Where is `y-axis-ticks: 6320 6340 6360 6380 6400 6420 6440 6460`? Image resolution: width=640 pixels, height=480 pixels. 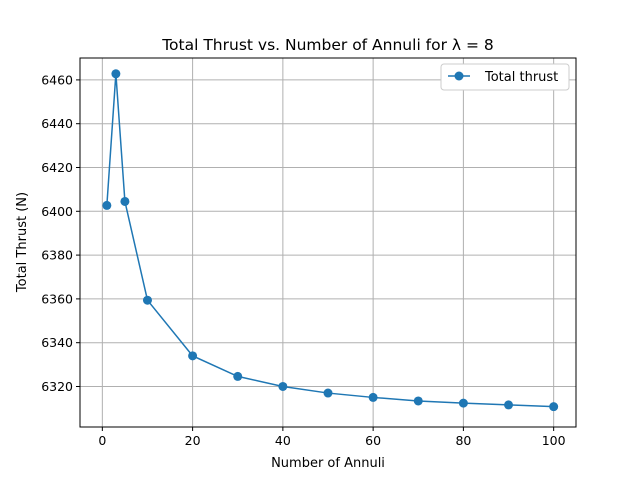 y-axis-ticks: 6320 6340 6360 6380 6400 6420 6440 6460 is located at coordinates (60, 233).